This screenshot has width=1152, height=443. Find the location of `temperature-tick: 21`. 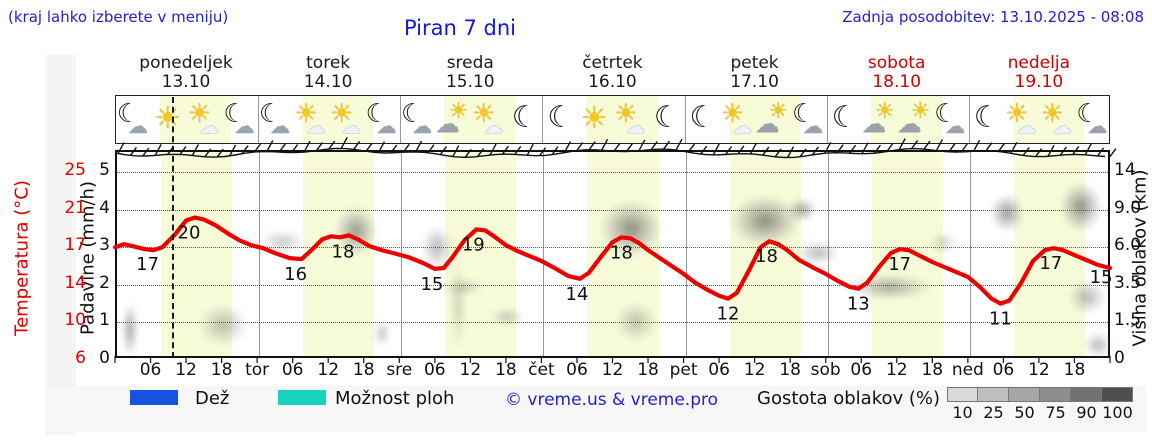

temperature-tick: 21 is located at coordinates (75, 207).